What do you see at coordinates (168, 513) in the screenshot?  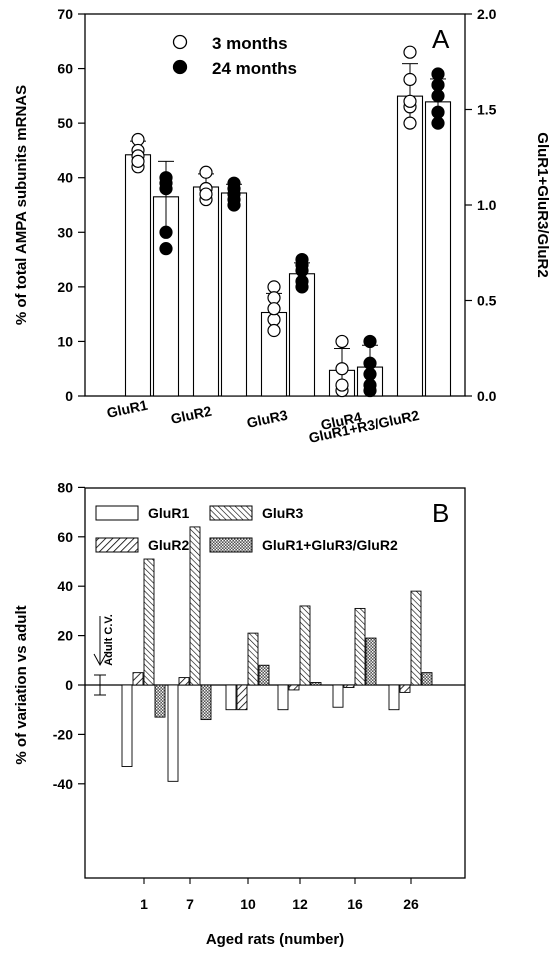 I see `legend-label-glur1: GluR1` at bounding box center [168, 513].